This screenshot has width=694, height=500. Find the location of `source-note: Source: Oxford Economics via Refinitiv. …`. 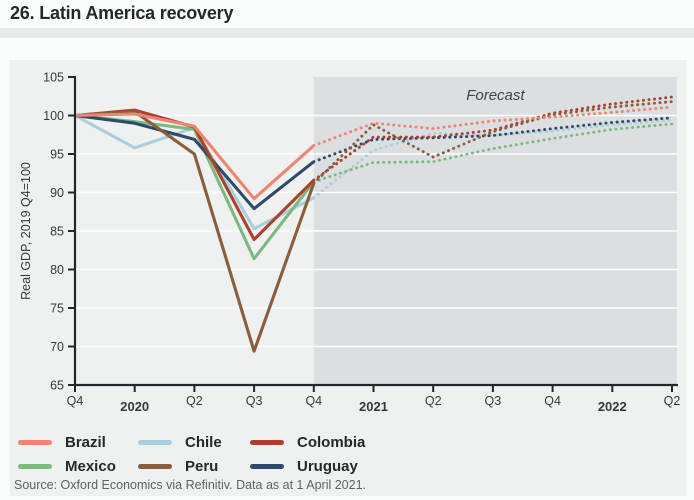

source-note: Source: Oxford Economics via Refinitiv. … is located at coordinates (190, 485).